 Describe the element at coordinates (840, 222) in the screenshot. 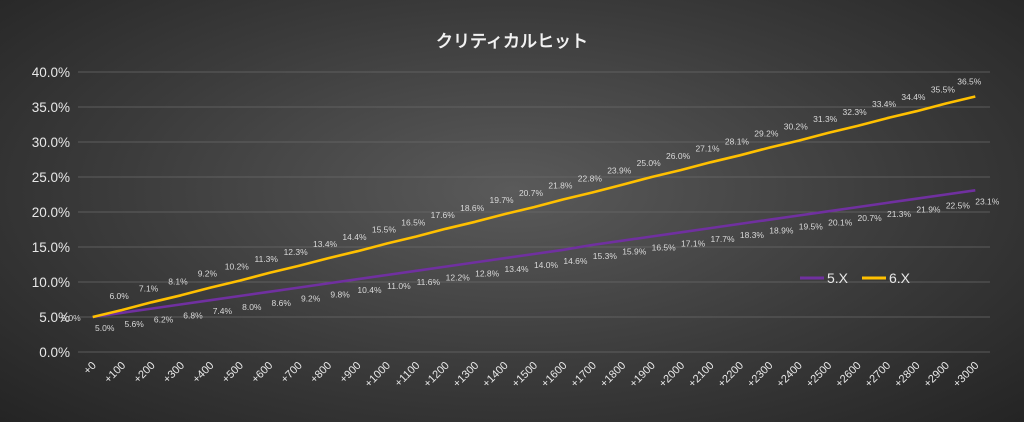

I see `data-label-5.X: 20.1%` at that location.